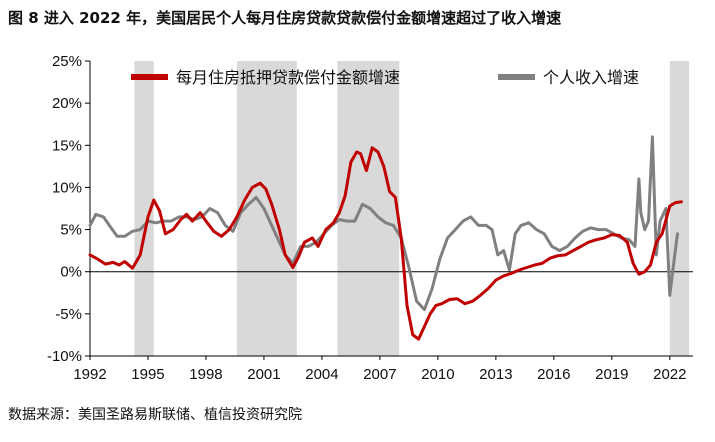 This screenshot has height=442, width=715. Describe the element at coordinates (263, 374) in the screenshot. I see `x-tick-label: 2001` at that location.